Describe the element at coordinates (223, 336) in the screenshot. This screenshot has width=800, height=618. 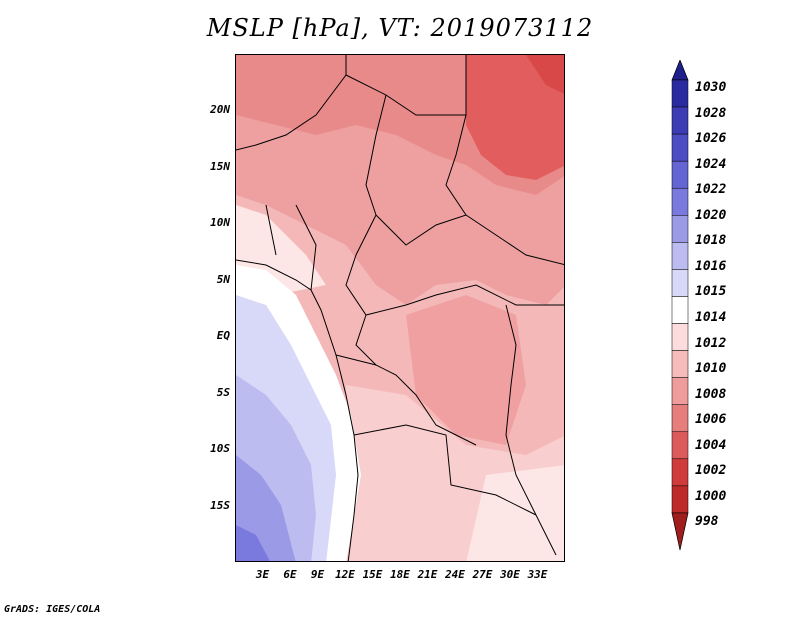
I see `lat-tick-label: EQ` at that location.